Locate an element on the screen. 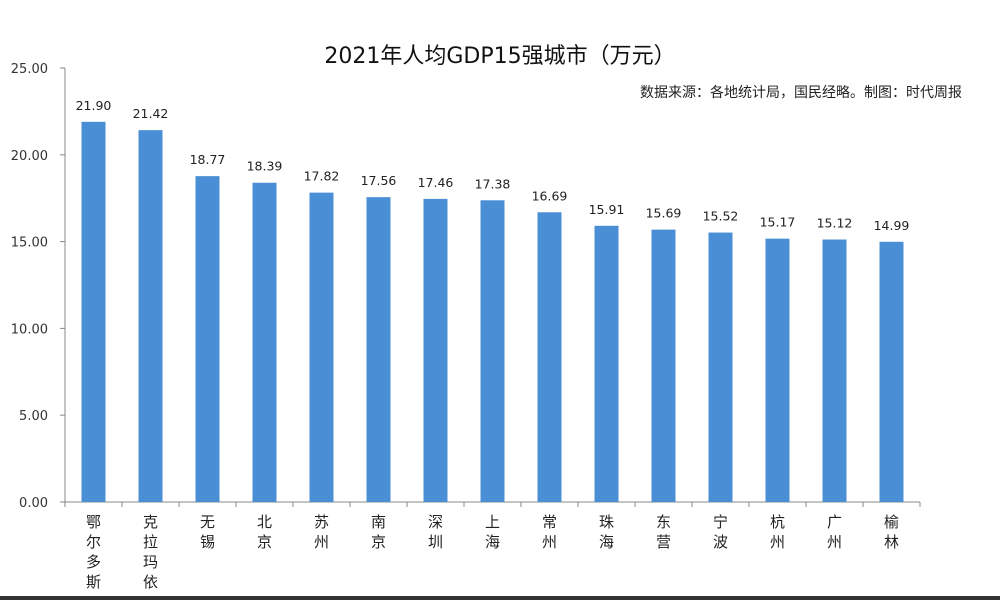 The width and height of the screenshot is (1000, 600). x-category-label: 上海 is located at coordinates (492, 532).